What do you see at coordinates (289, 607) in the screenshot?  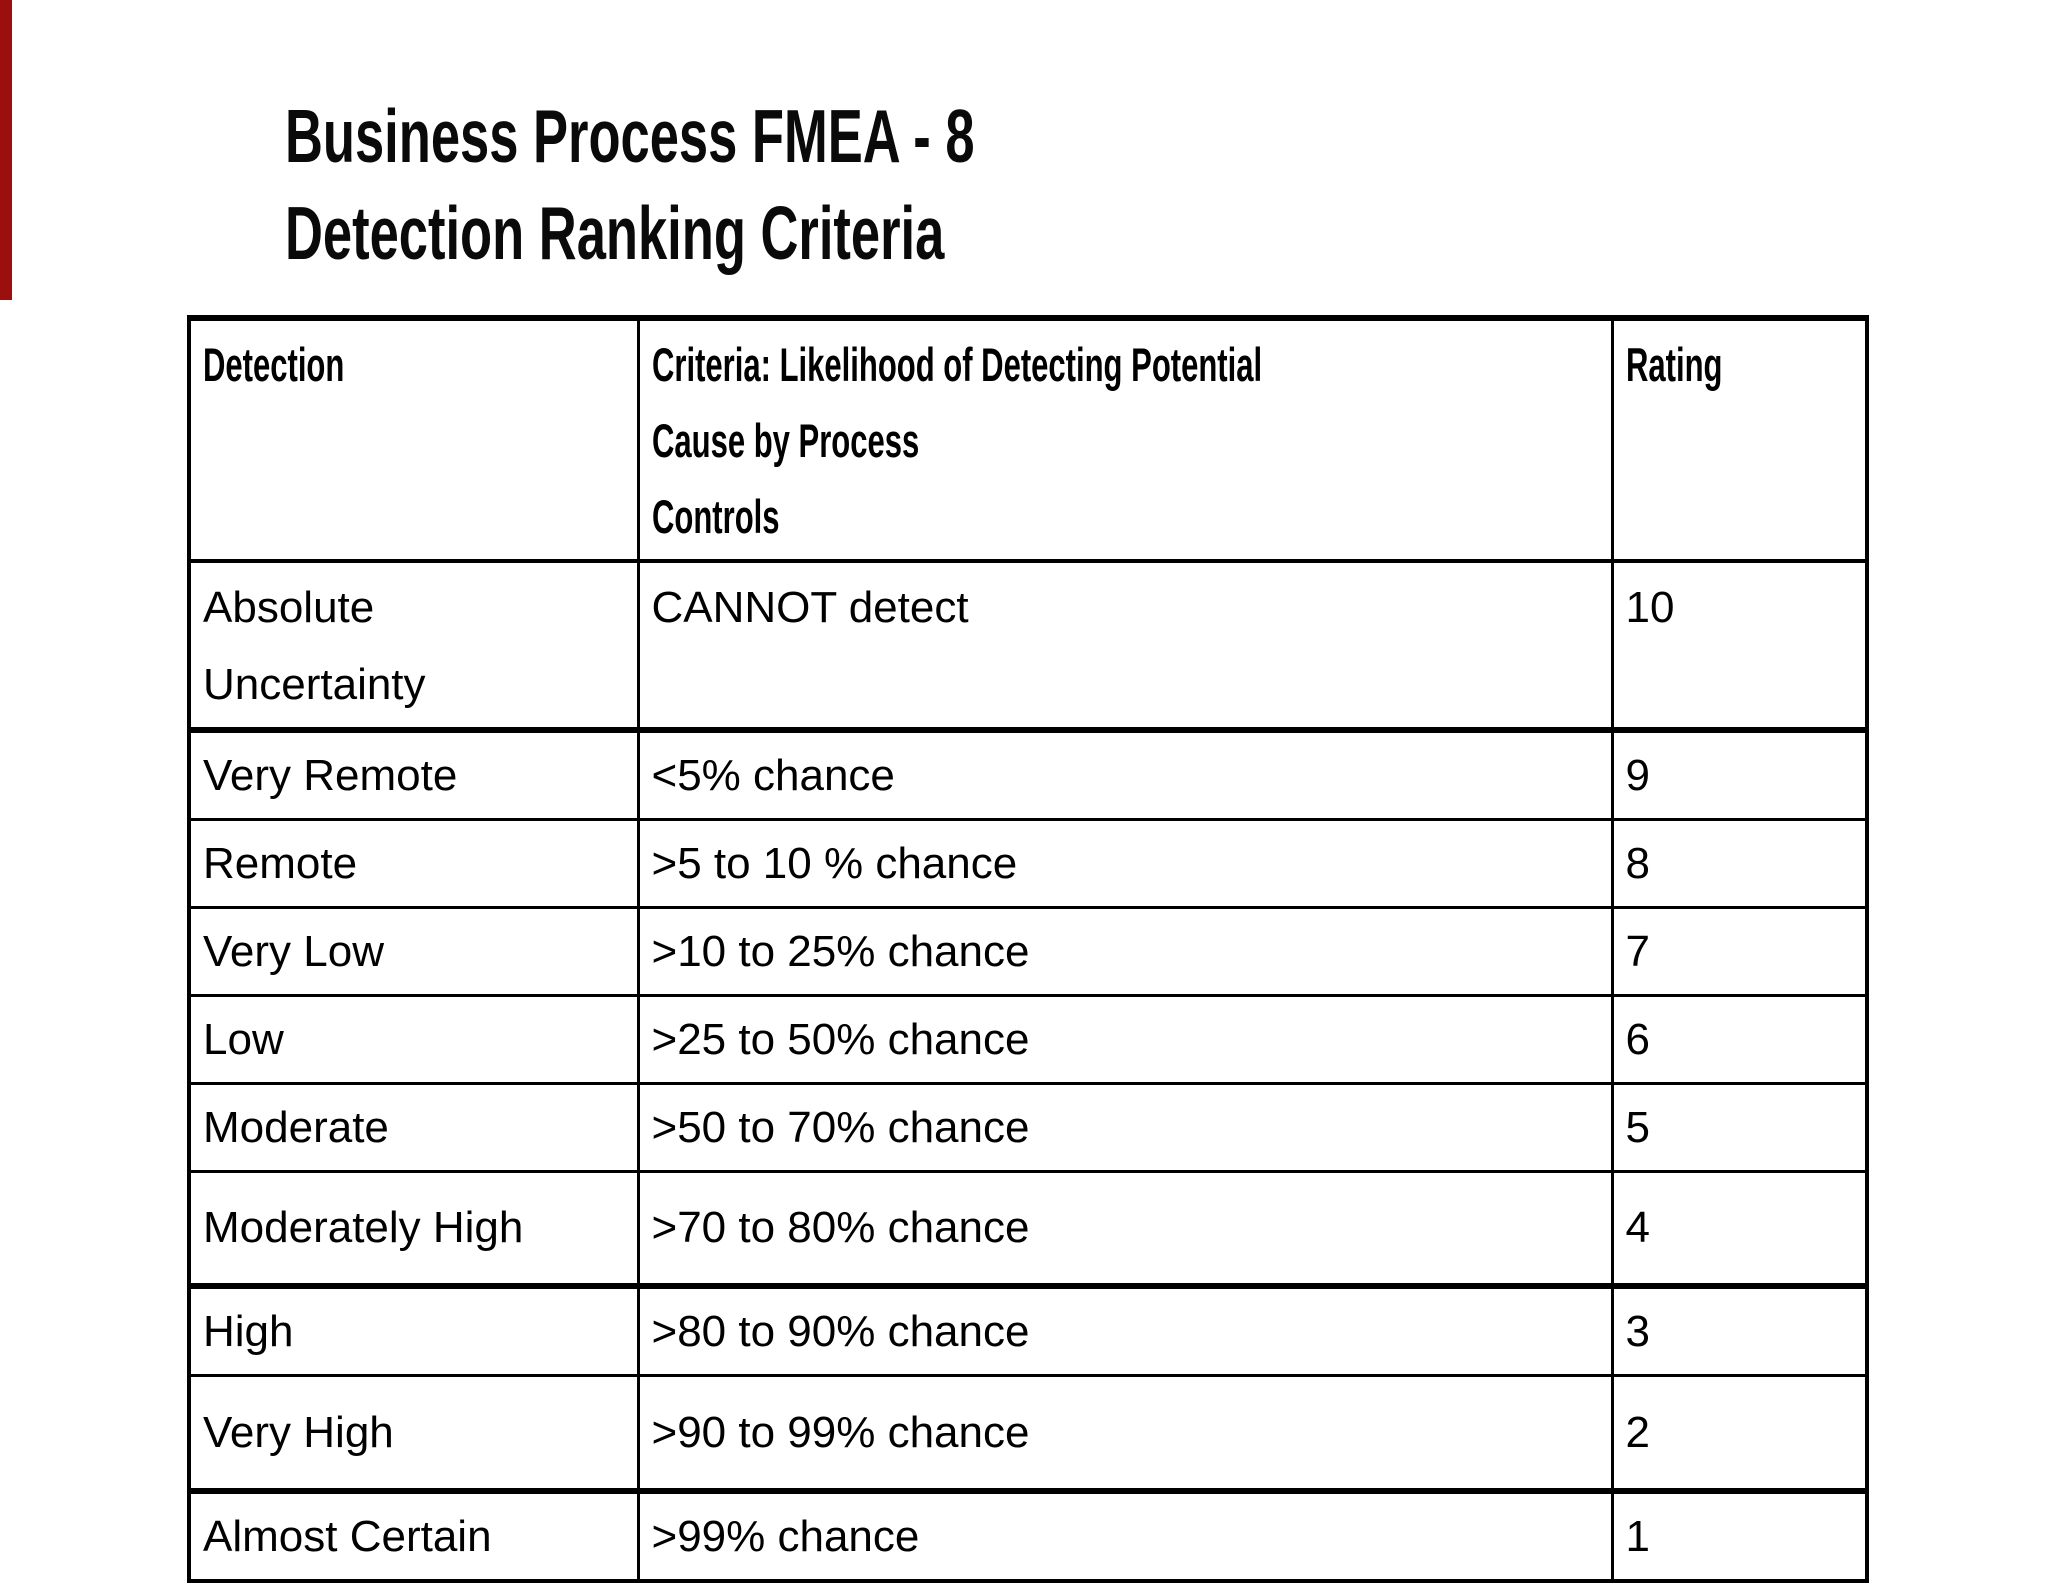 I see `cell-line: Absolute` at bounding box center [289, 607].